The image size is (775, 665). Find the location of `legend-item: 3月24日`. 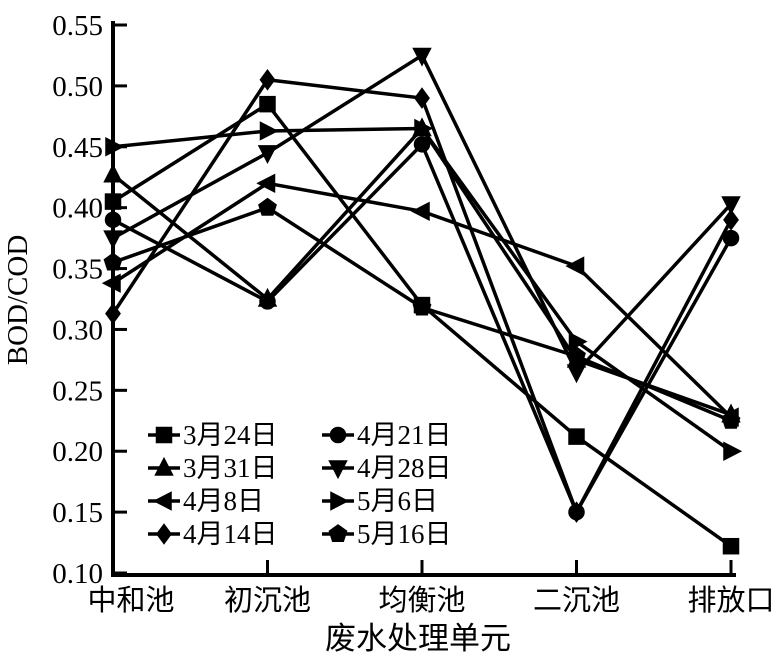

legend-item: 3月24日 is located at coordinates (213, 435).